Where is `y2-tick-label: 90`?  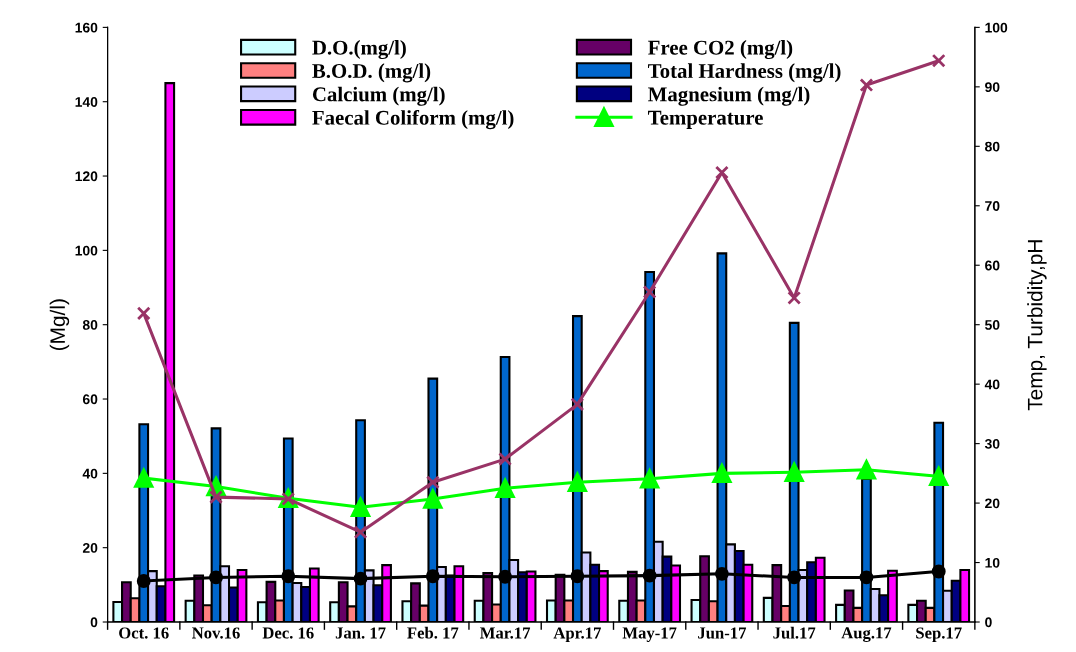
y2-tick-label: 90 is located at coordinates (992, 87).